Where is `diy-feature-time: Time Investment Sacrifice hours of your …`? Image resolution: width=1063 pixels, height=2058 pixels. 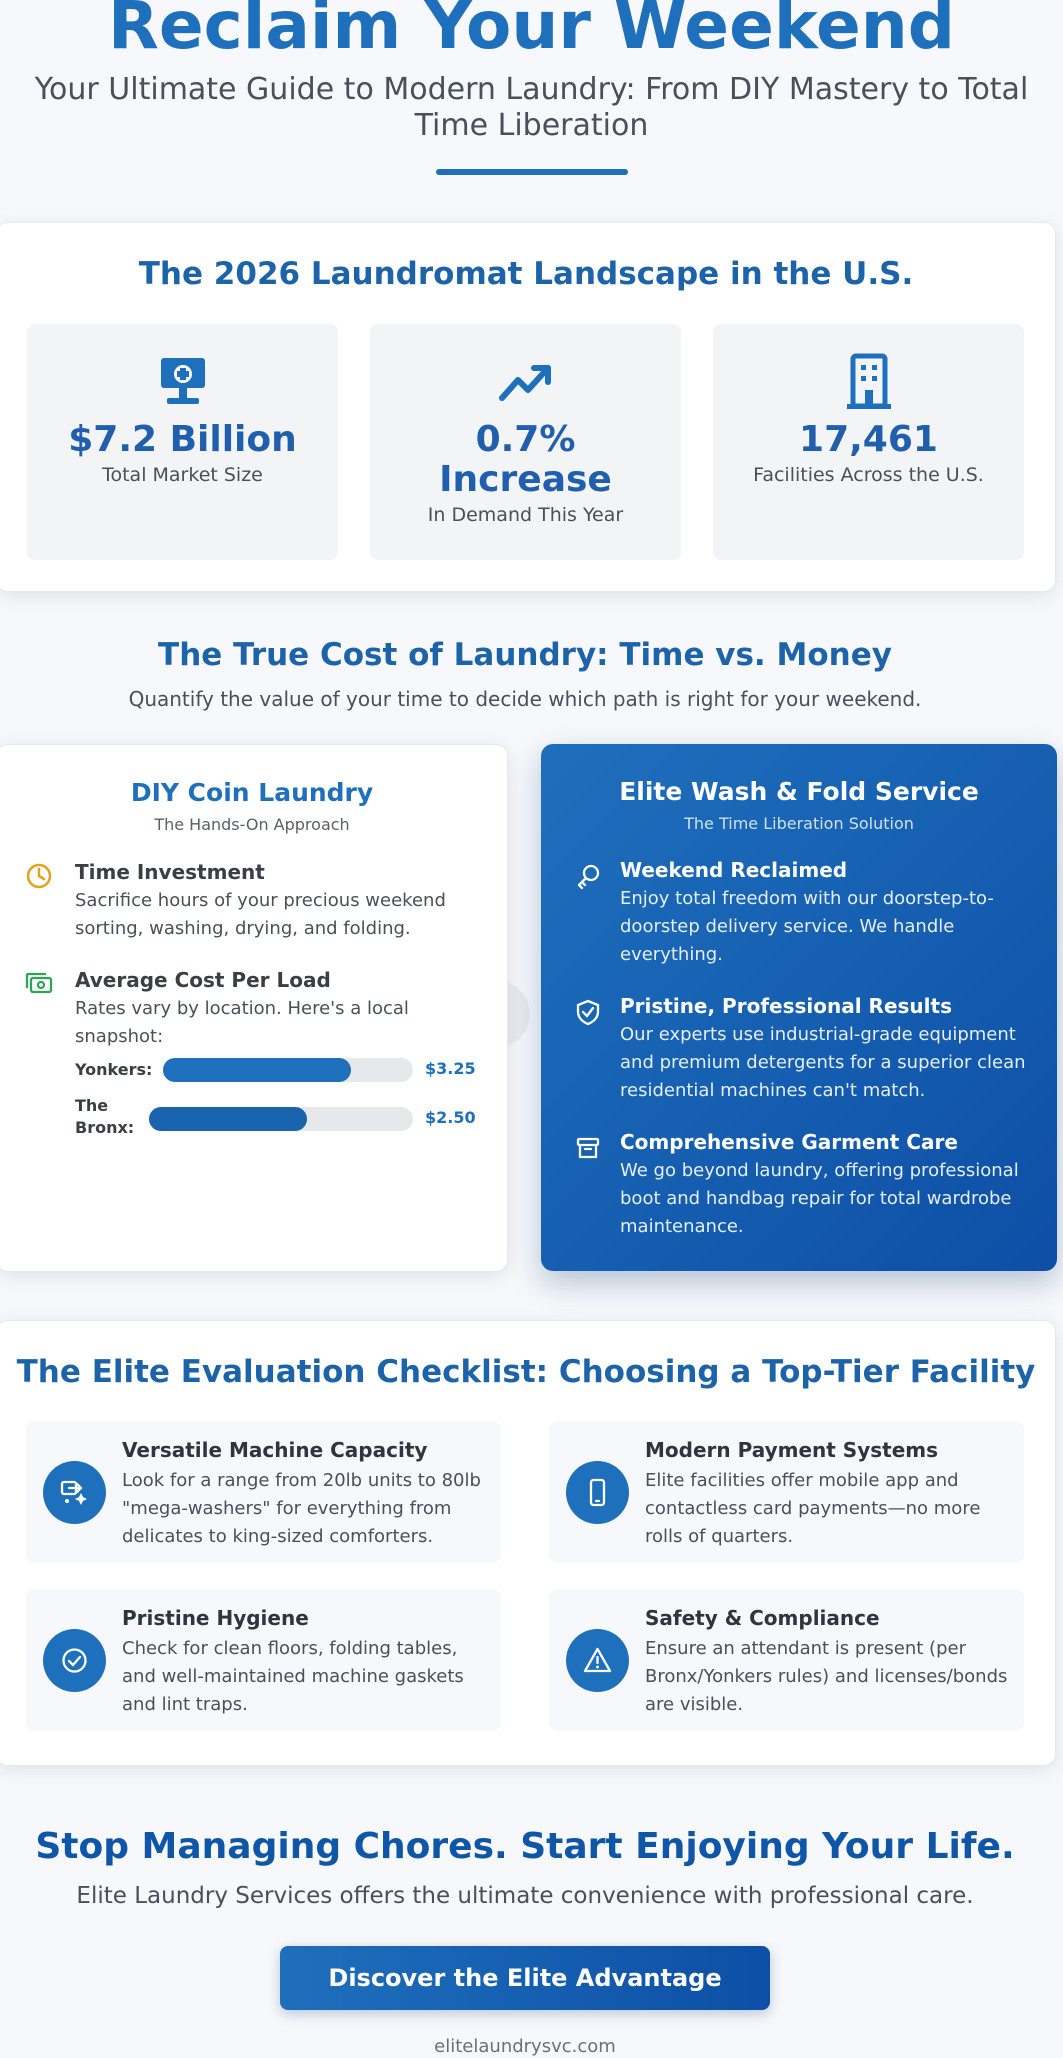
diy-feature-time: Time Investment Sacrifice hours of your … is located at coordinates (245, 901).